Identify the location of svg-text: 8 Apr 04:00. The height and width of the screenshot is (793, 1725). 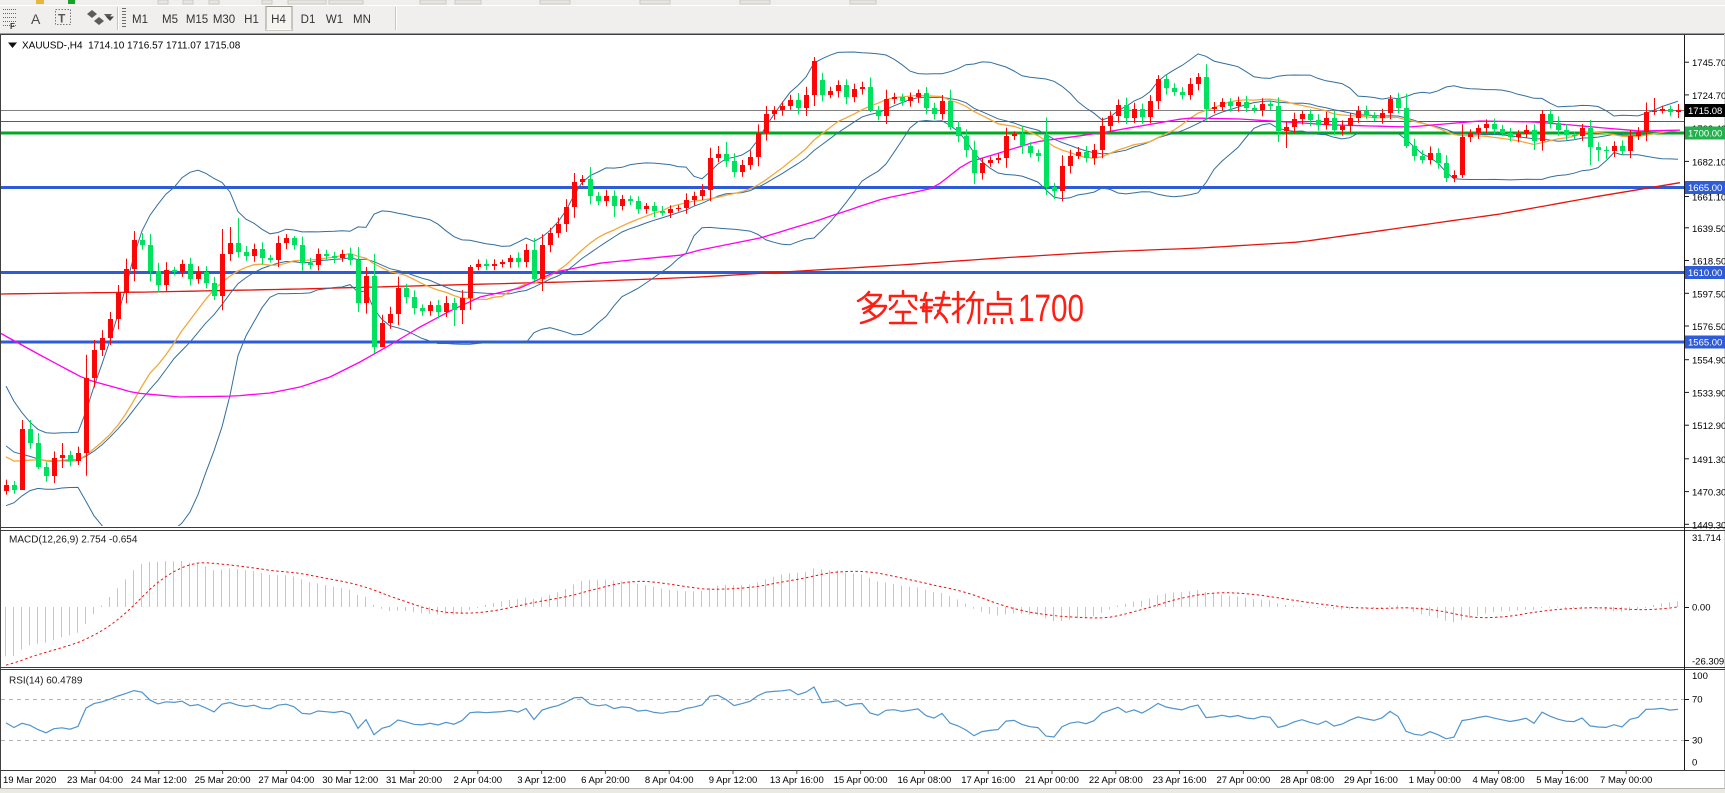
(669, 780).